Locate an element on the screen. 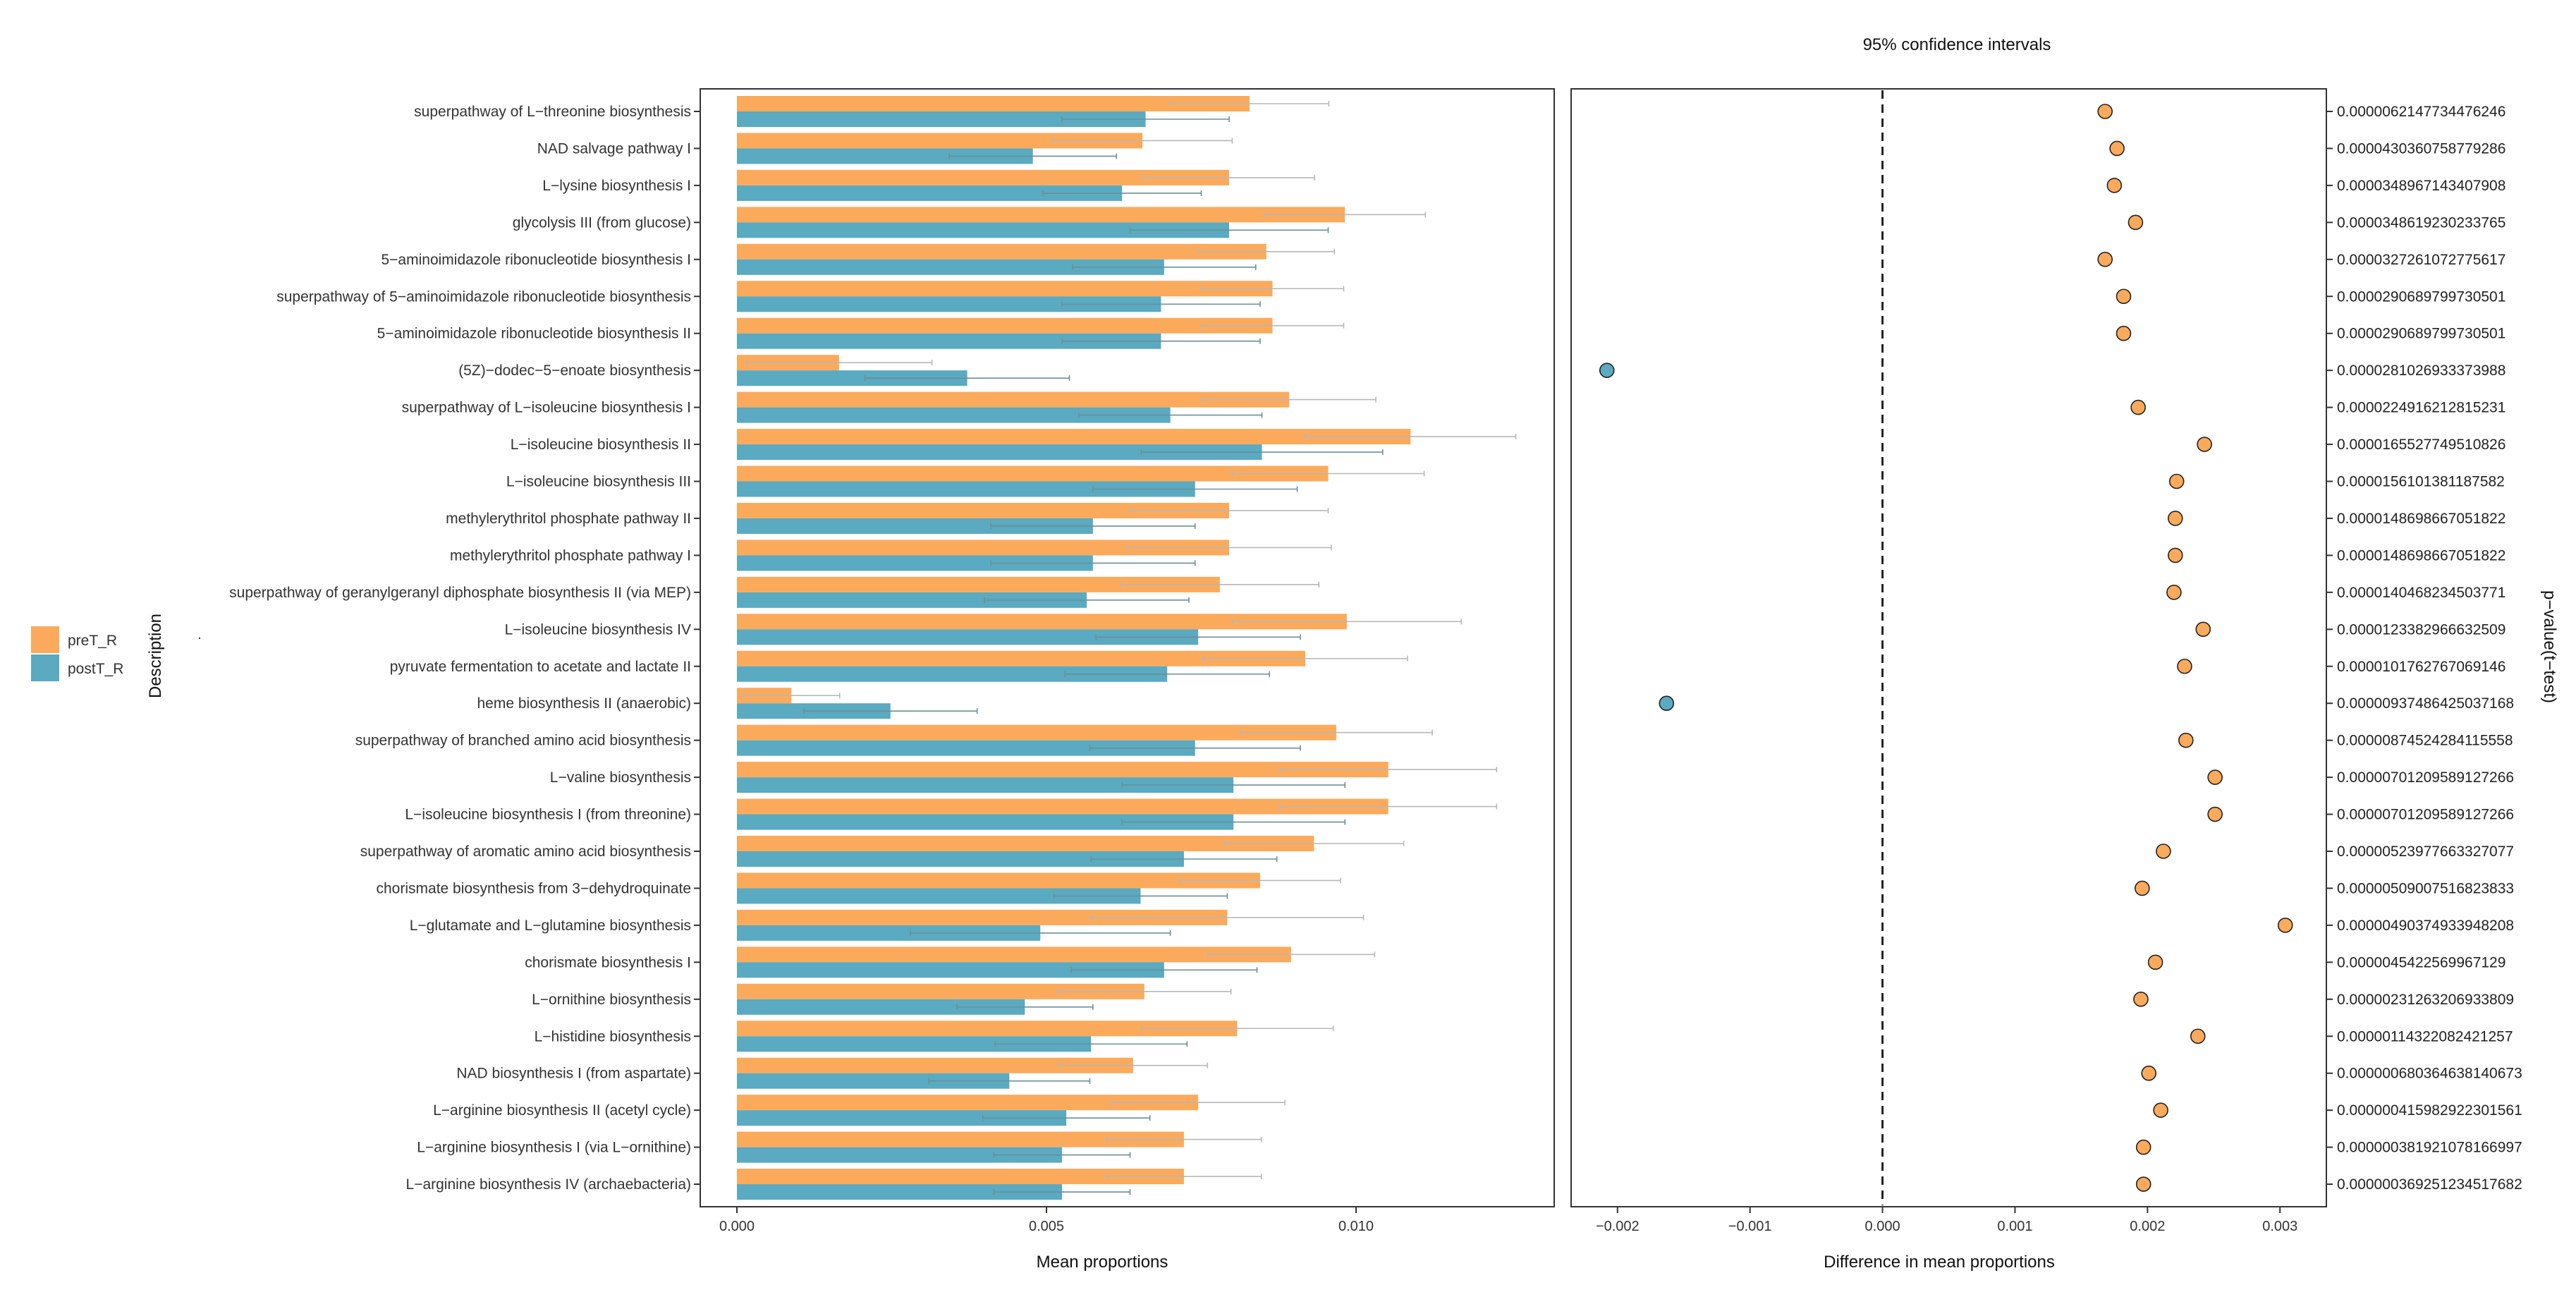 Image resolution: width=2576 pixels, height=1309 pixels. p-value-label: 0.00000231263206933809 is located at coordinates (2425, 1000).